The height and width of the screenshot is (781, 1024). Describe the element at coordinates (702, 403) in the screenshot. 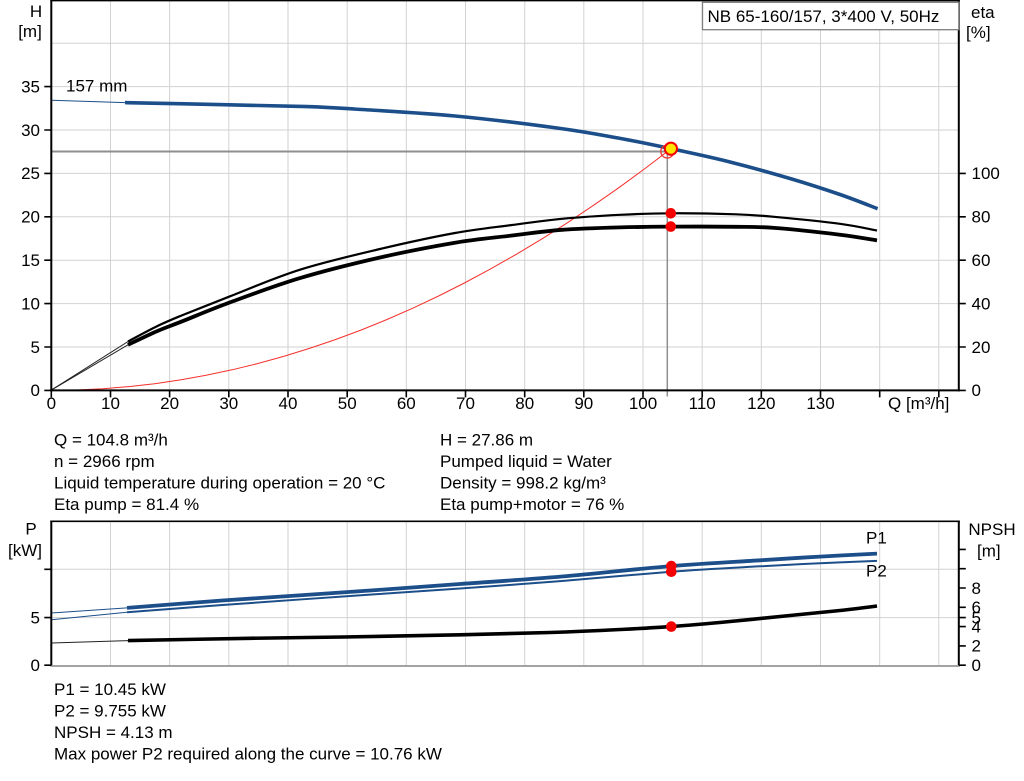

I see `svg-text: 110` at that location.